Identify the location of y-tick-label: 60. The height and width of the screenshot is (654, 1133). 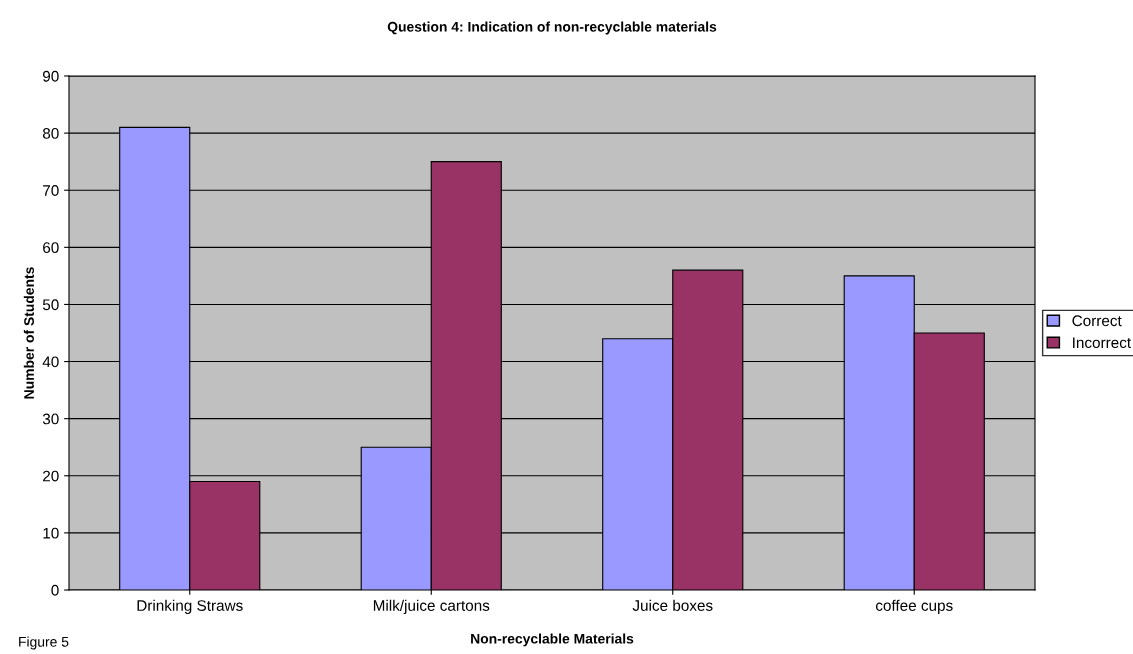
(51, 248).